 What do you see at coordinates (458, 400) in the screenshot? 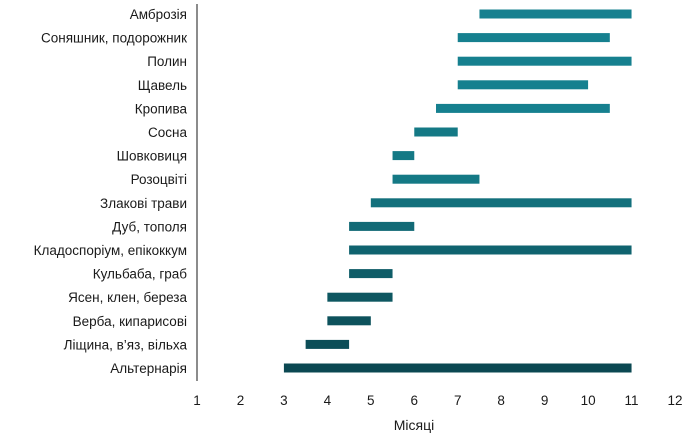
I see `x-tick-label: 7` at bounding box center [458, 400].